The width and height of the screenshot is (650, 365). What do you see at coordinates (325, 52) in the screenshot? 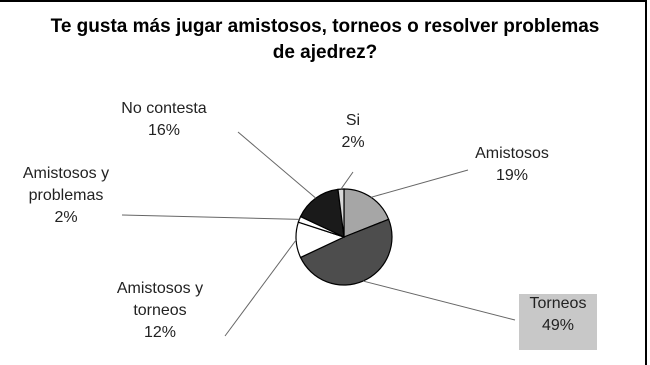
I see `title-line-2: de ajedrez?` at bounding box center [325, 52].